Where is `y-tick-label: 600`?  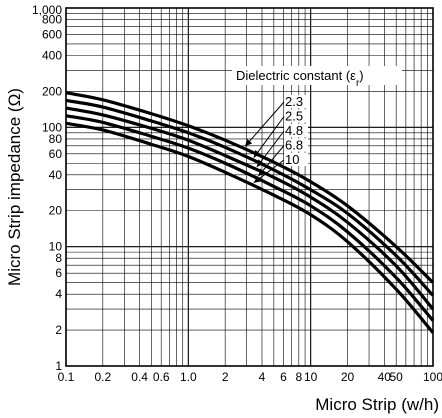
y-tick-label: 600 is located at coordinates (52, 34).